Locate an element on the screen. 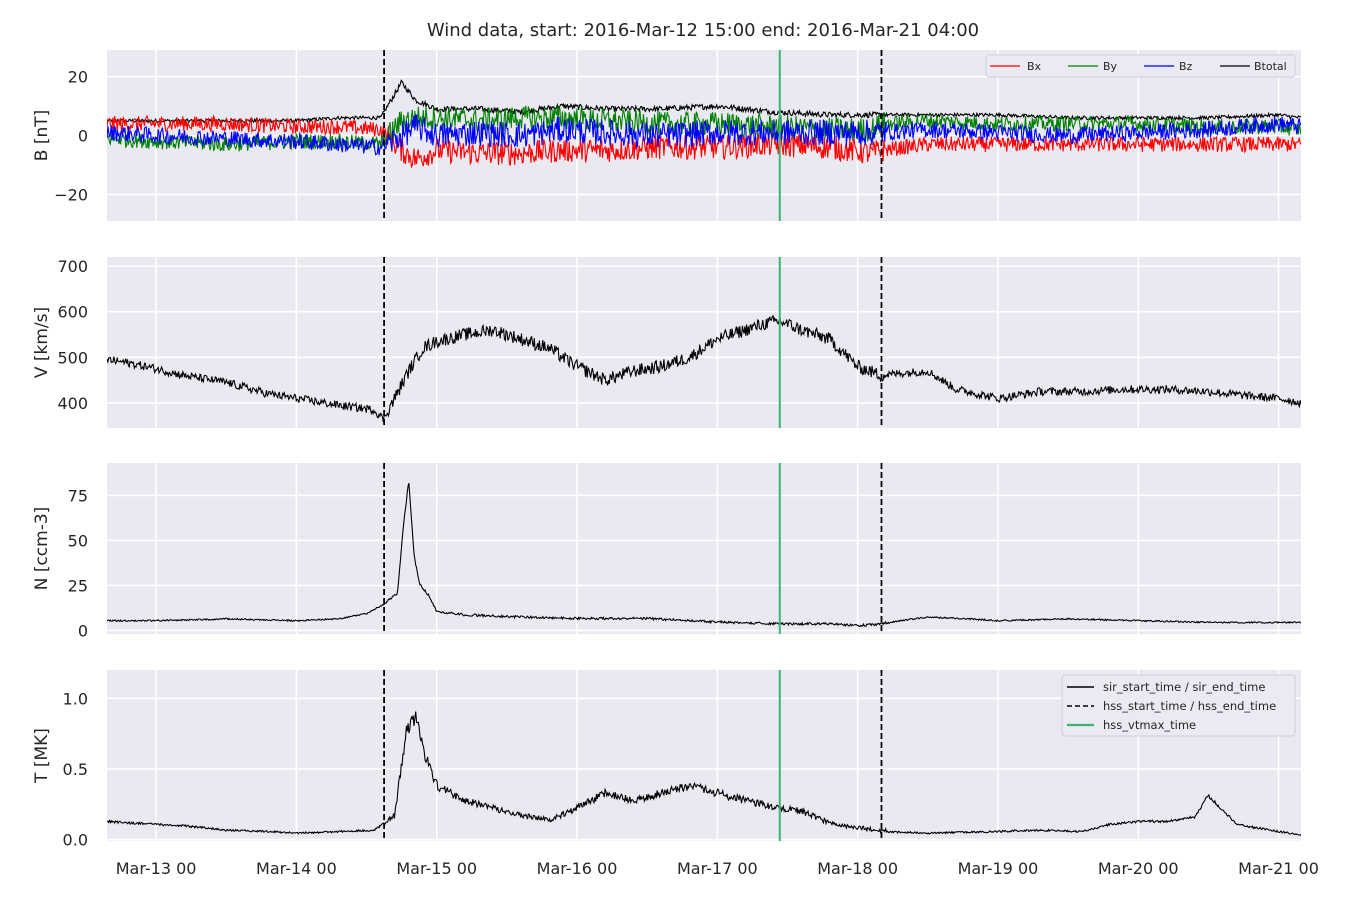  x-tick-label: Mar-19 00 is located at coordinates (998, 868).